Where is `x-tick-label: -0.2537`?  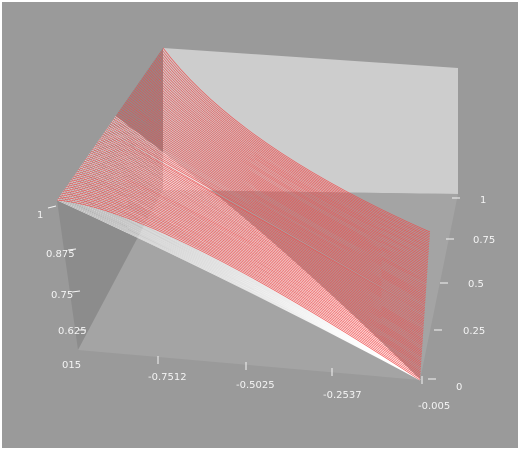
x-tick-label: -0.2537 is located at coordinates (342, 395).